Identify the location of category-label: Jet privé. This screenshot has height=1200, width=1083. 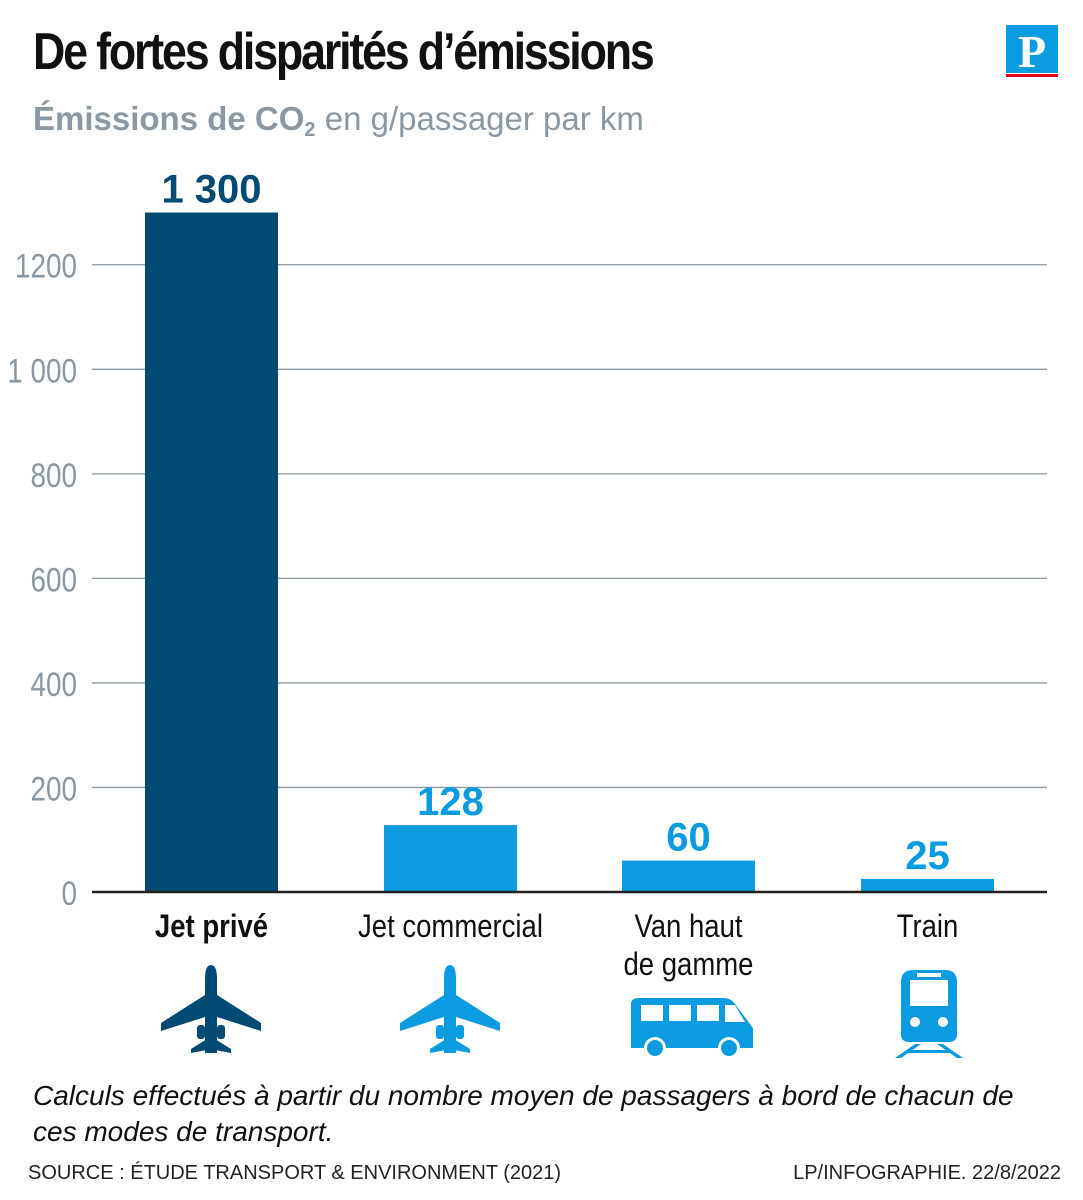
(211, 926).